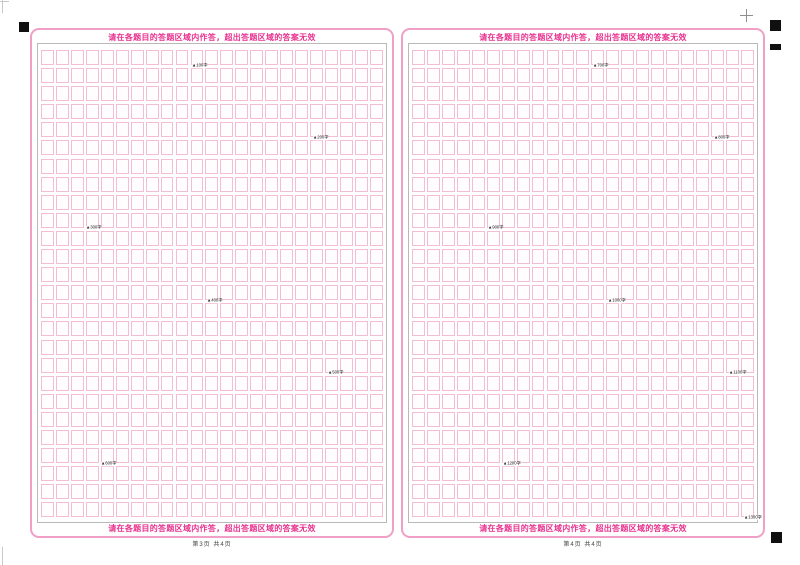  I want to click on warning-header: 请在各题目的答题区域内作答，超出答题区域的答案无效, so click(583, 37).